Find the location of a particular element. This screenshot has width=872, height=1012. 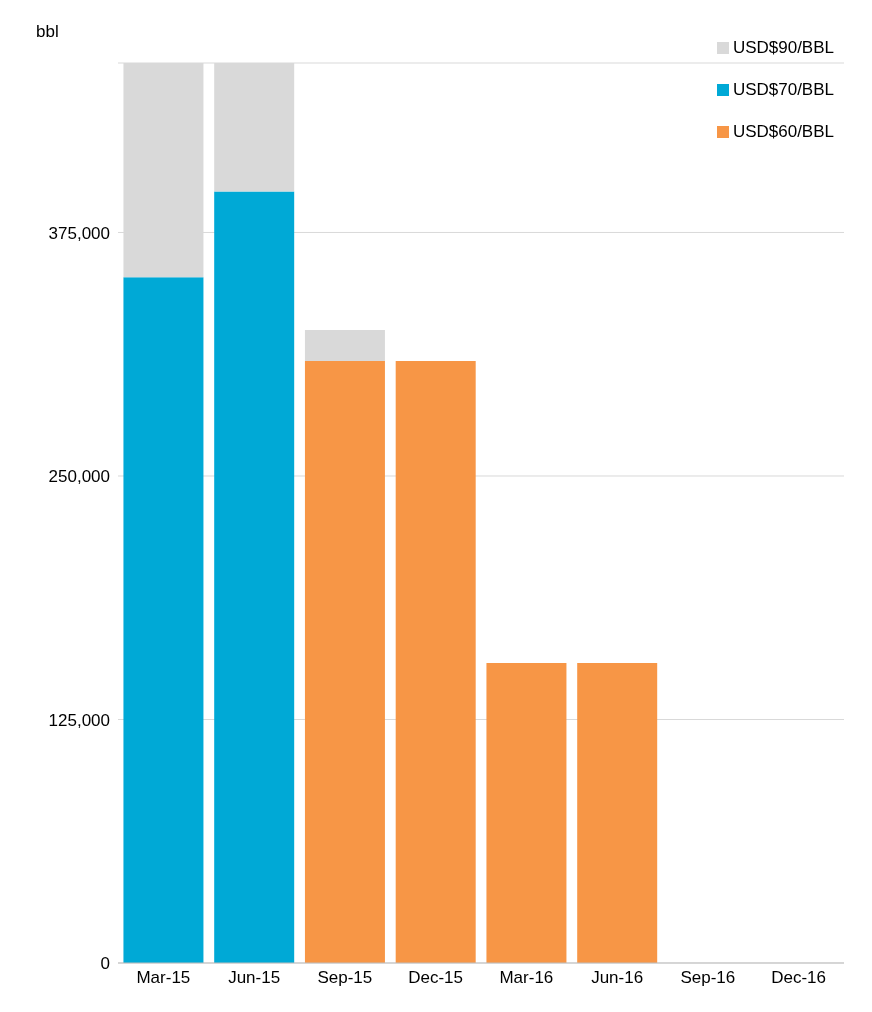

y-tick-label: 375,000 is located at coordinates (79, 233).